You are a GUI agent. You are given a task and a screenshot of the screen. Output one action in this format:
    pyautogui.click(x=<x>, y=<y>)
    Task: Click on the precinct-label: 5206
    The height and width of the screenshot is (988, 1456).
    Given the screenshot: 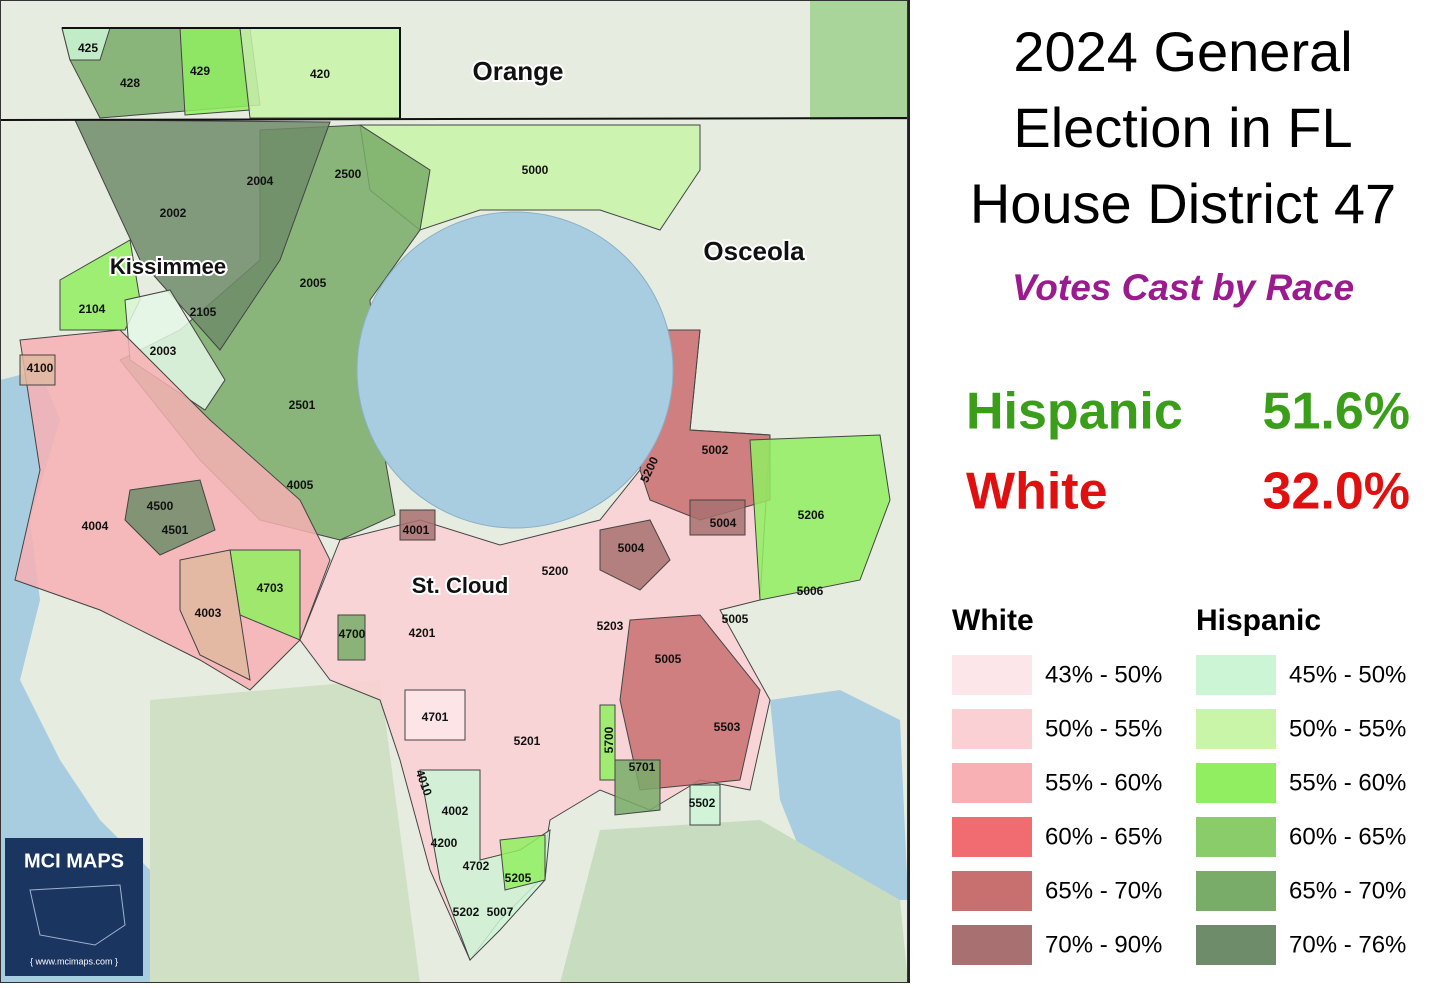 What is the action you would take?
    pyautogui.click(x=811, y=515)
    